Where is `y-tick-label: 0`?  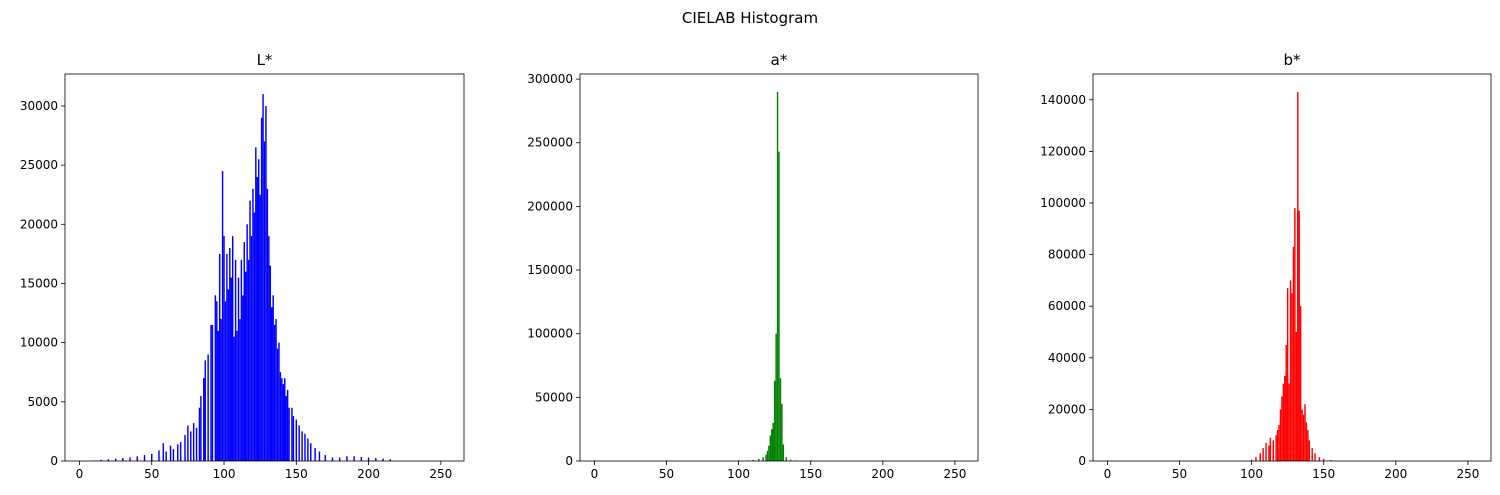
y-tick-label: 0 is located at coordinates (54, 461).